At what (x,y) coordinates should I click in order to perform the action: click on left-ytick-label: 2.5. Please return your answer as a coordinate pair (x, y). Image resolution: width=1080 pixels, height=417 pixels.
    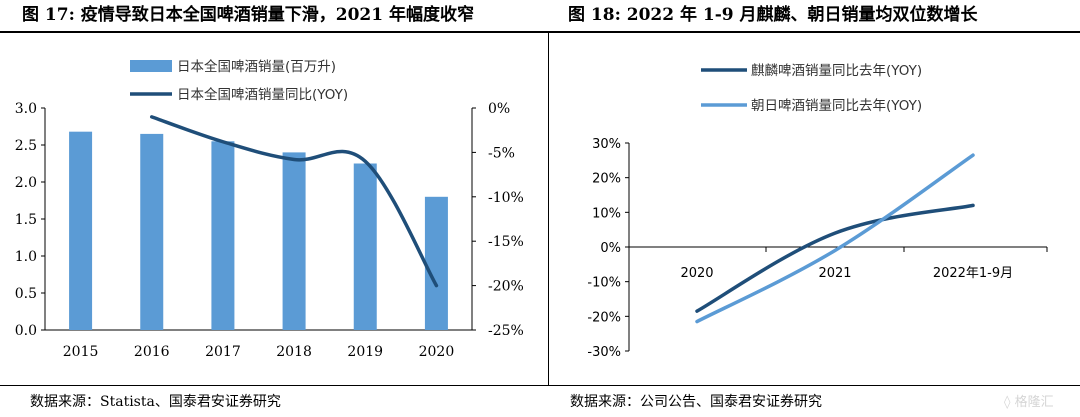
    Looking at the image, I should click on (26, 146).